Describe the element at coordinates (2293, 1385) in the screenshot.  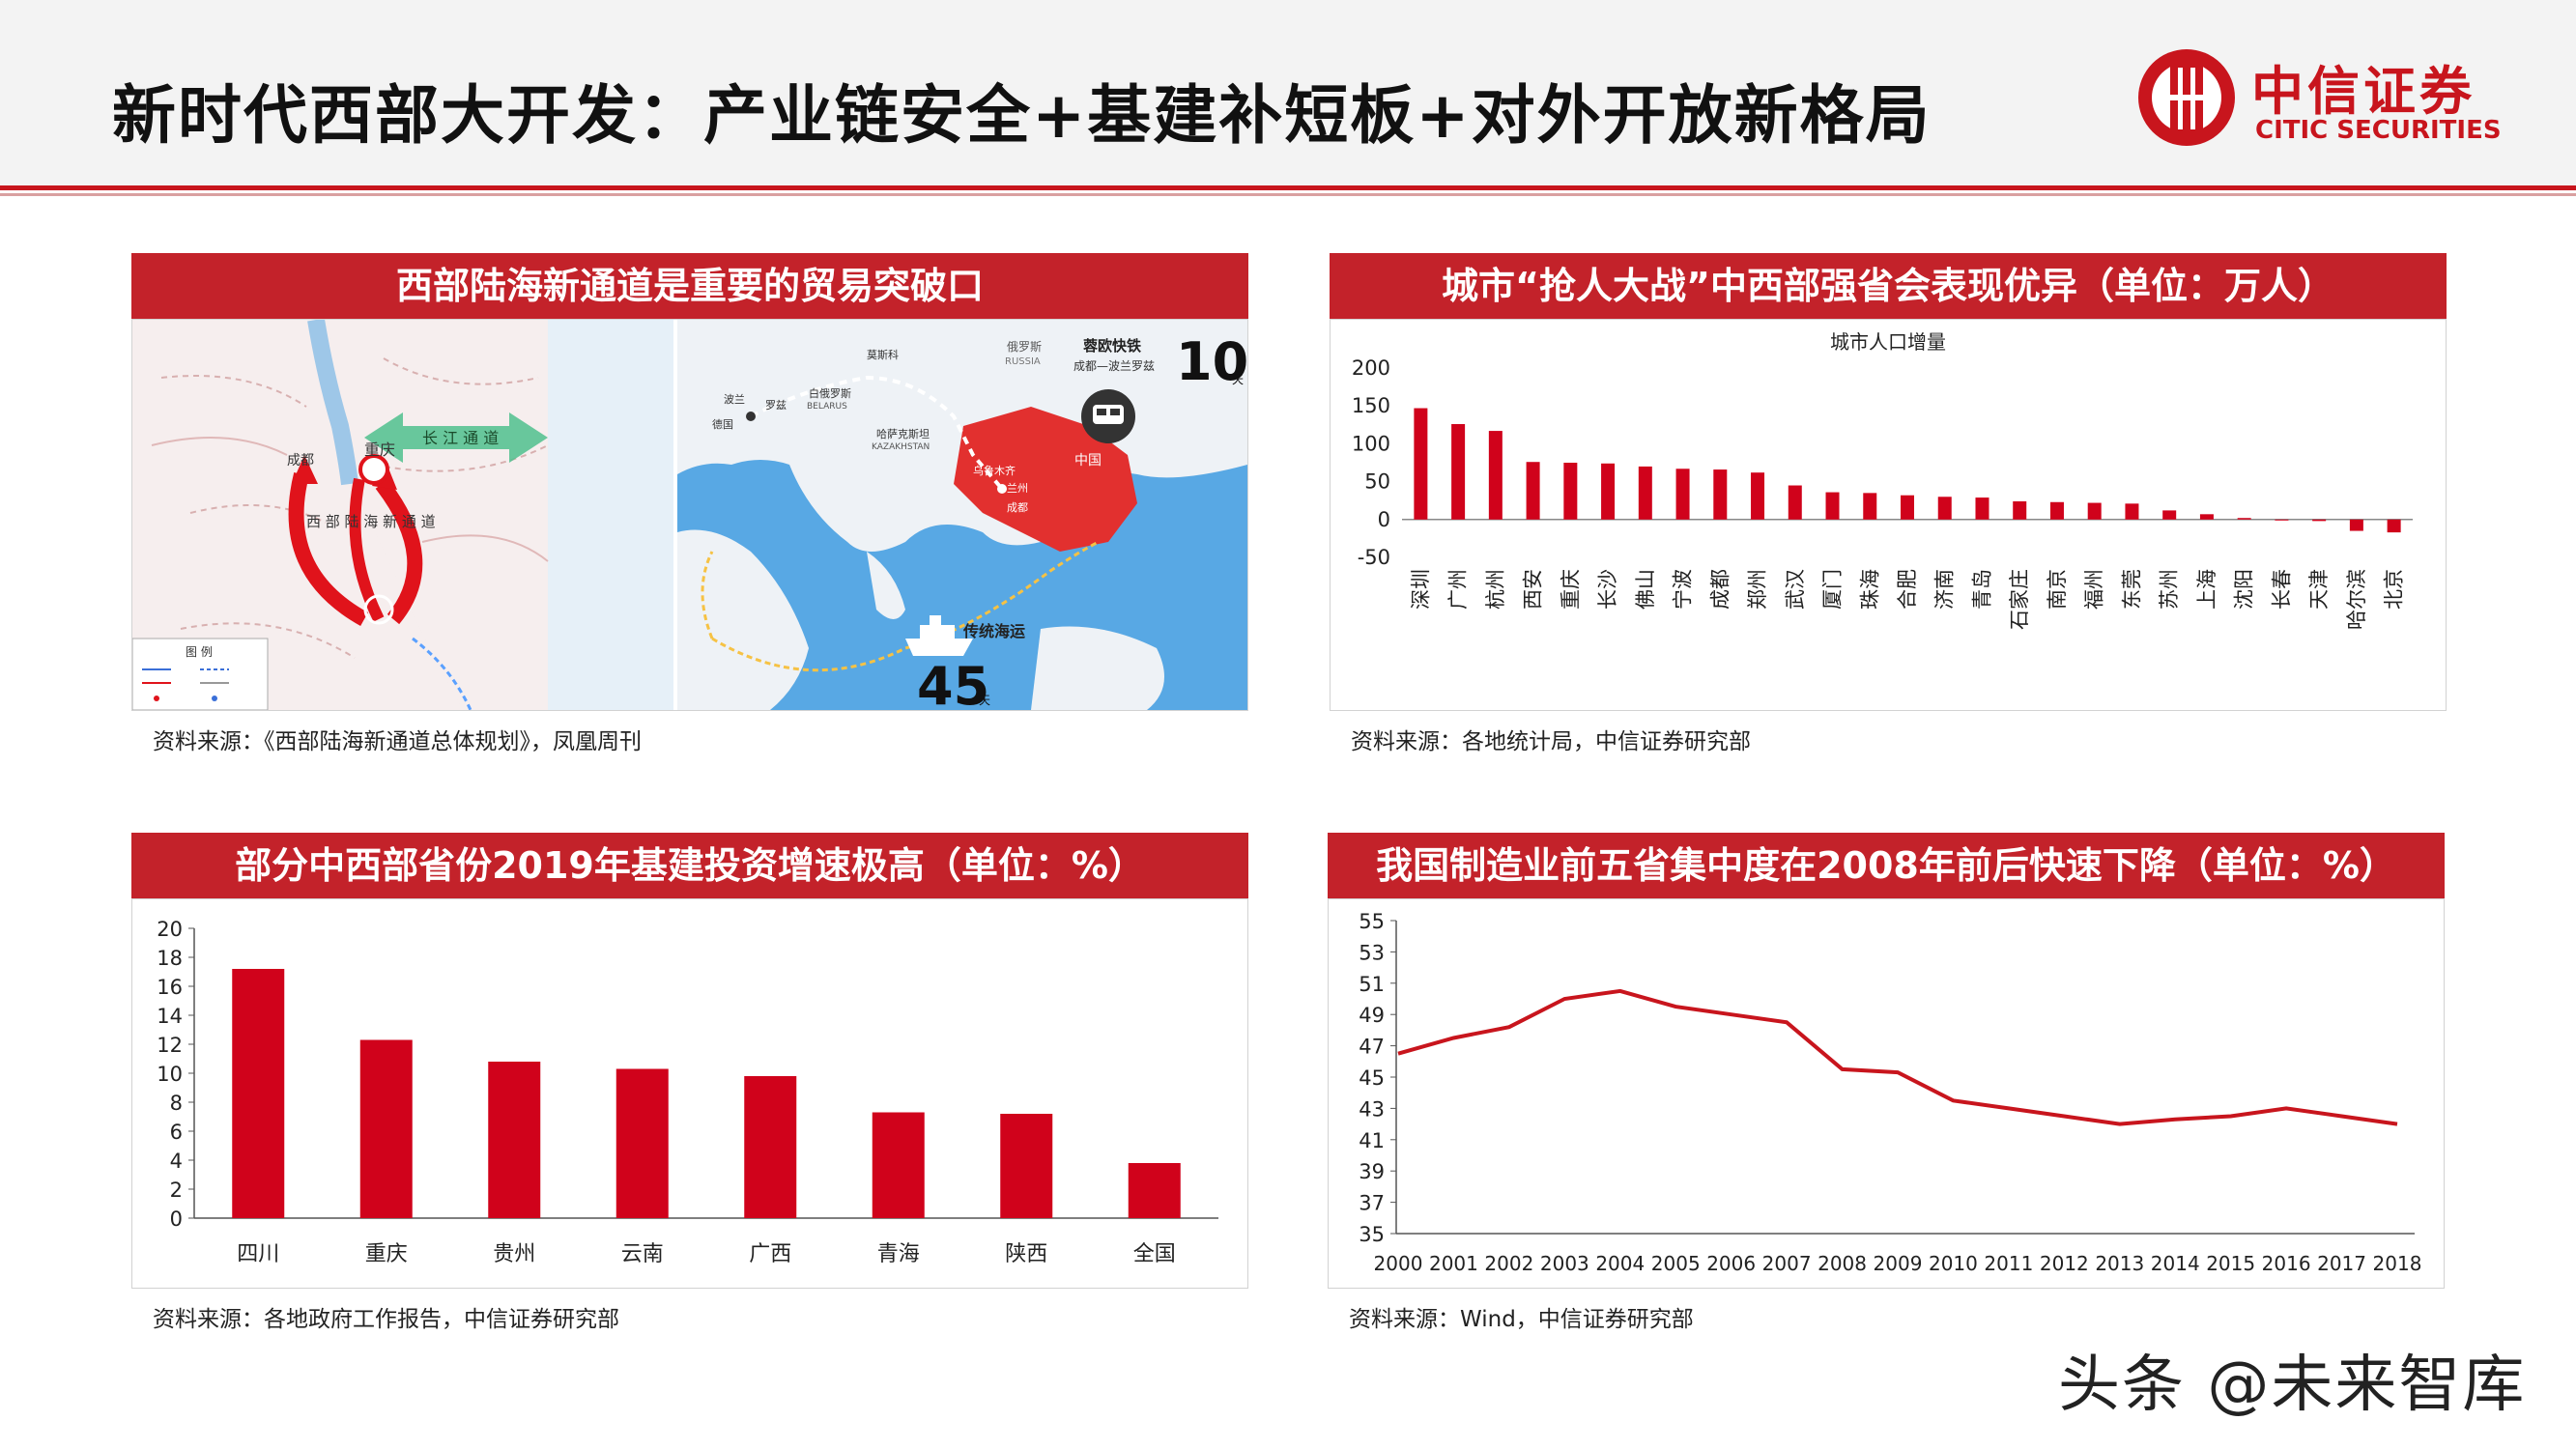
I see `watermark: 头条 @未来智库` at that location.